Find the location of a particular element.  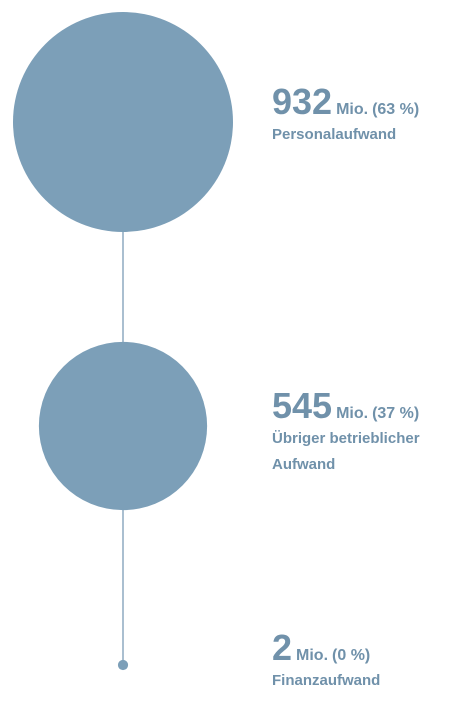

value: 2 is located at coordinates (282, 647).